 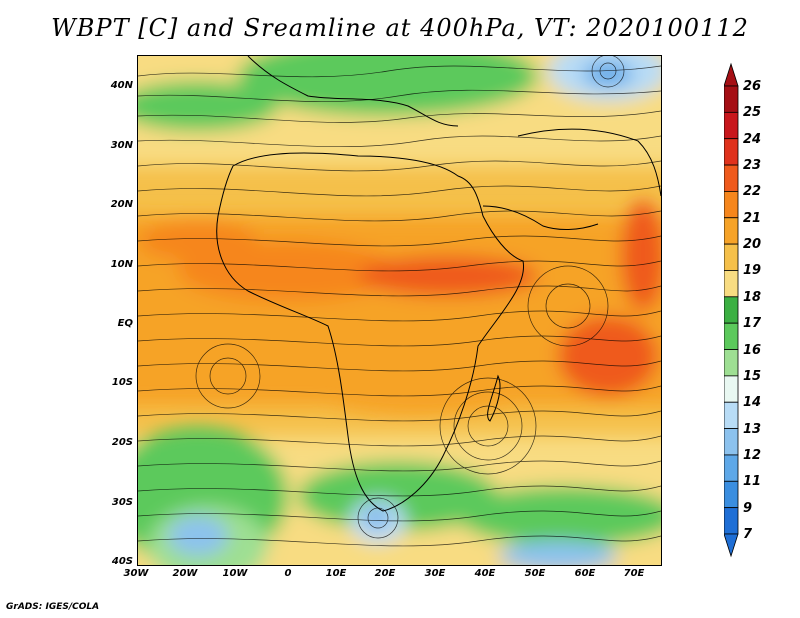 What do you see at coordinates (121, 85) in the screenshot?
I see `lat-label-40n: 40N` at bounding box center [121, 85].